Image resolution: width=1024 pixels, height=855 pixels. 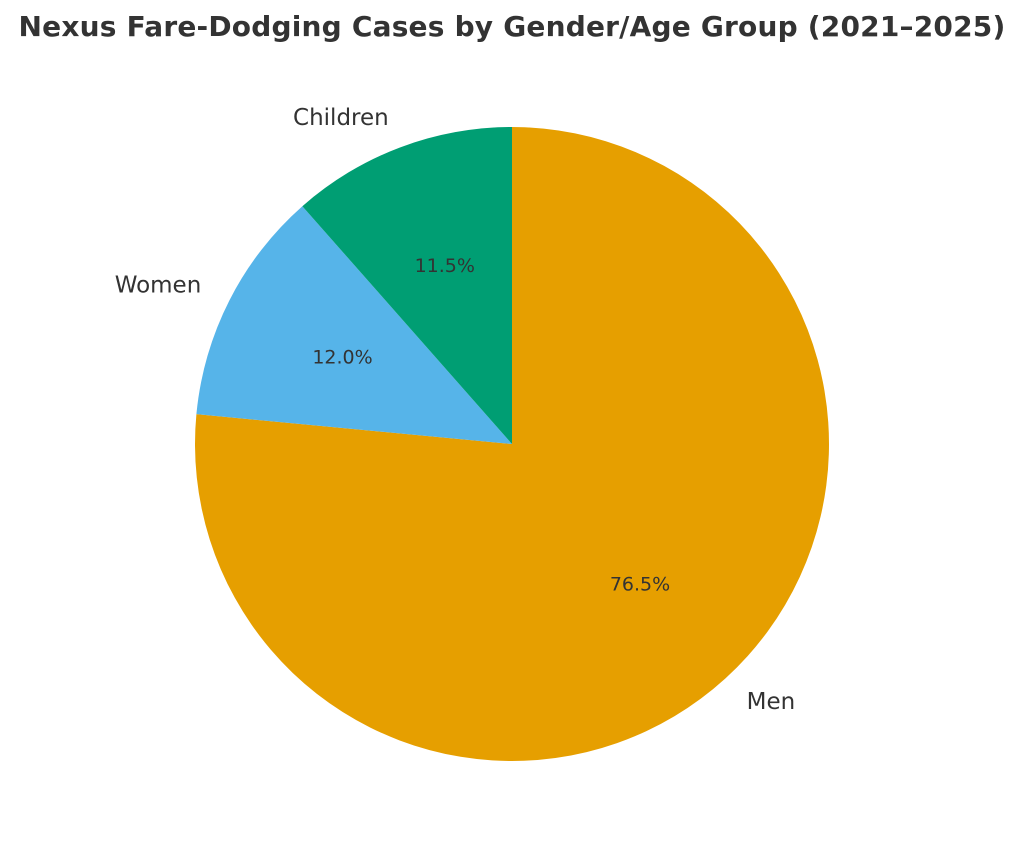 What do you see at coordinates (342, 358) in the screenshot?
I see `slice-percent-women: 12.0%` at bounding box center [342, 358].